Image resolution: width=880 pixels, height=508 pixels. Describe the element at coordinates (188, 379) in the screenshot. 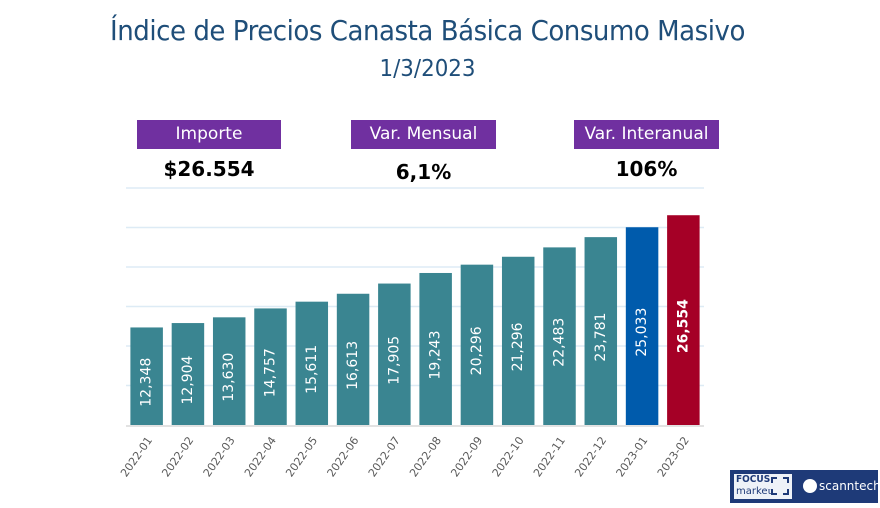

I see `data-label-2022-02: 12,904` at that location.